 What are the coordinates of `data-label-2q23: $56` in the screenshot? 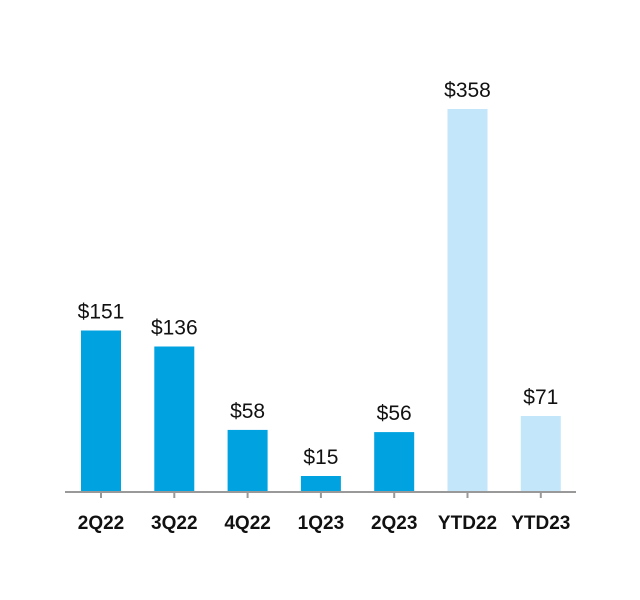 It's located at (394, 413).